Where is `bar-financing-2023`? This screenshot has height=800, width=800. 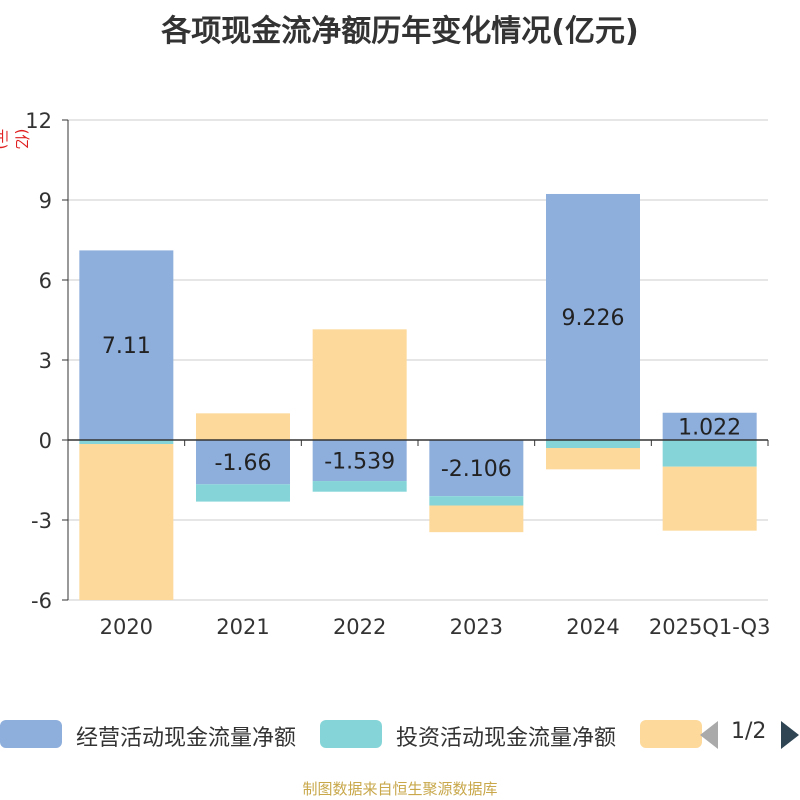
bar-financing-2023 is located at coordinates (476, 519).